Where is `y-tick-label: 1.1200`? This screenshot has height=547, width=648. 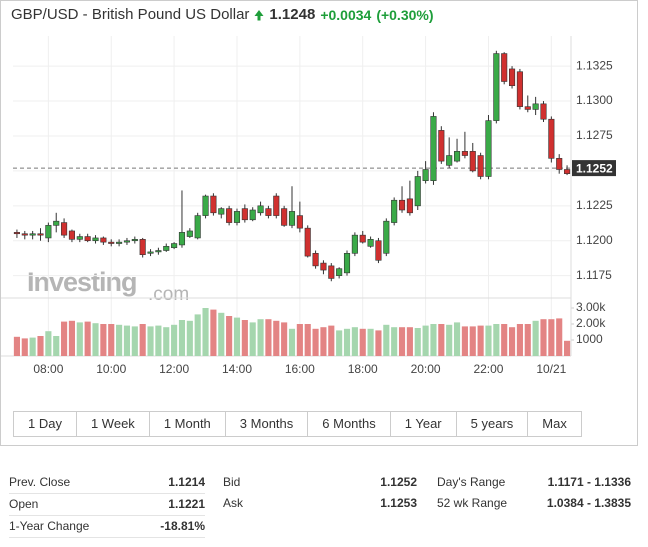
y-tick-label: 1.1200 is located at coordinates (594, 240).